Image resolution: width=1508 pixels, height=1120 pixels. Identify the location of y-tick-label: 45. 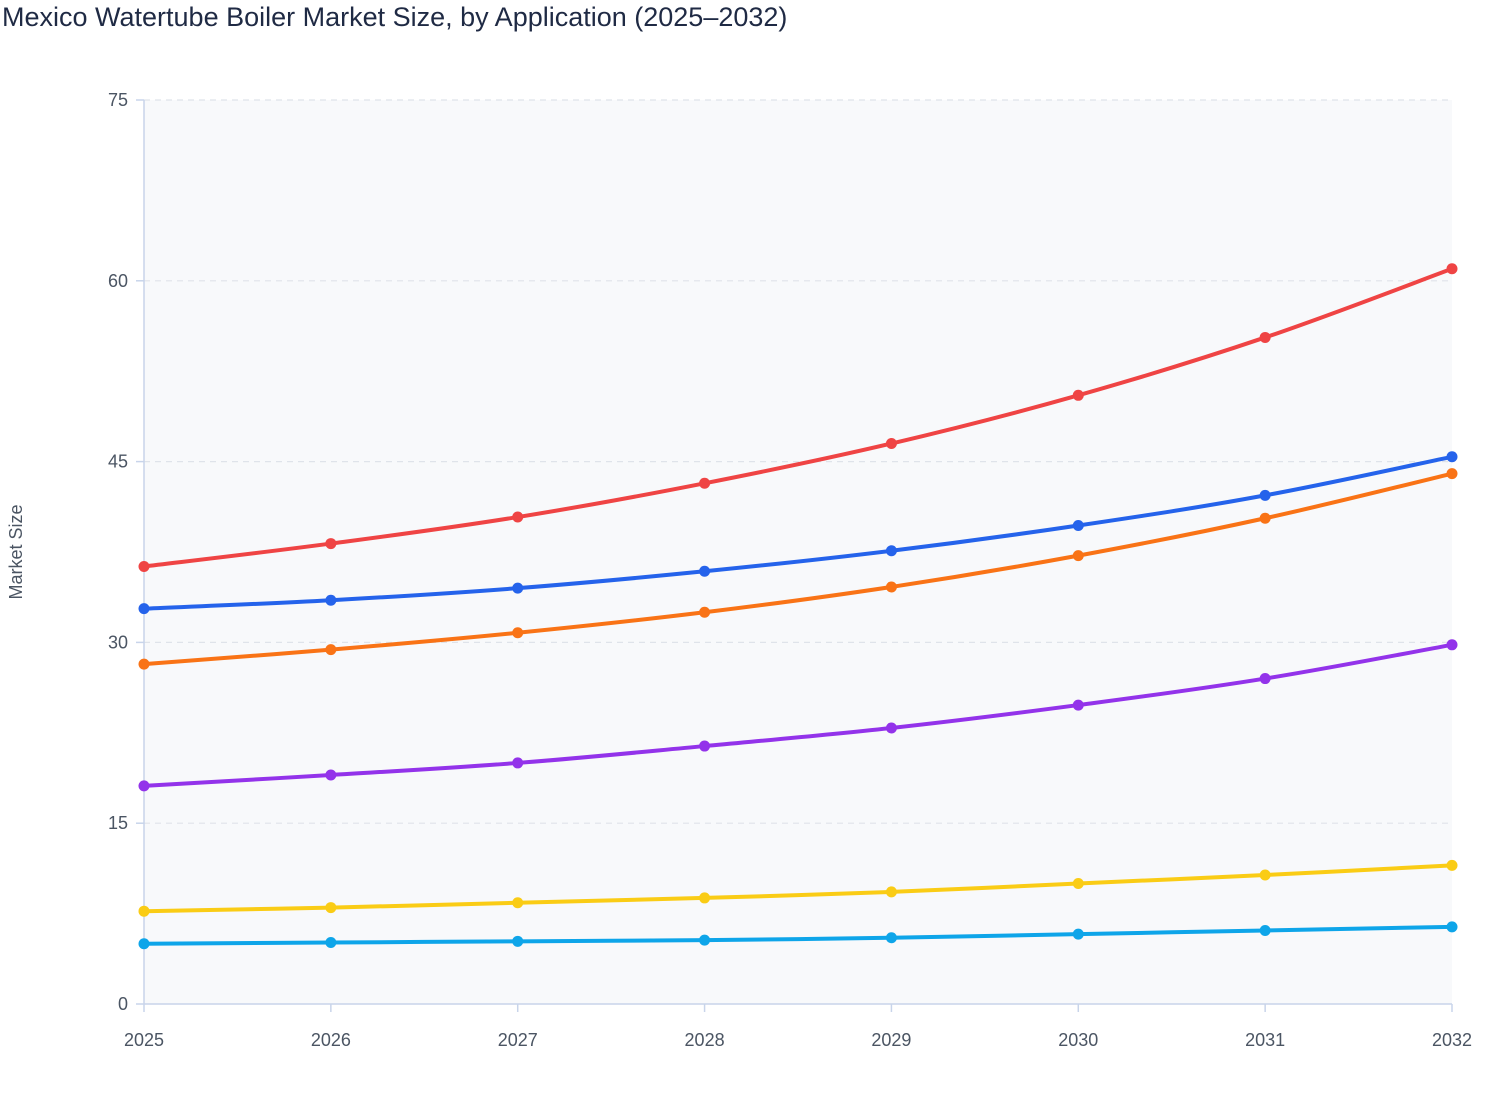
(118, 462).